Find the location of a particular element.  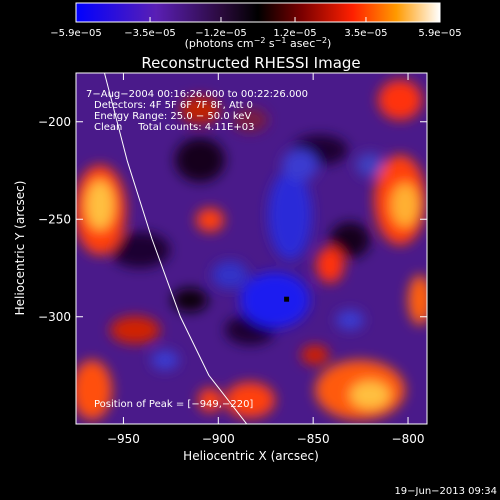

y-tick-label: −300 is located at coordinates (54, 317).